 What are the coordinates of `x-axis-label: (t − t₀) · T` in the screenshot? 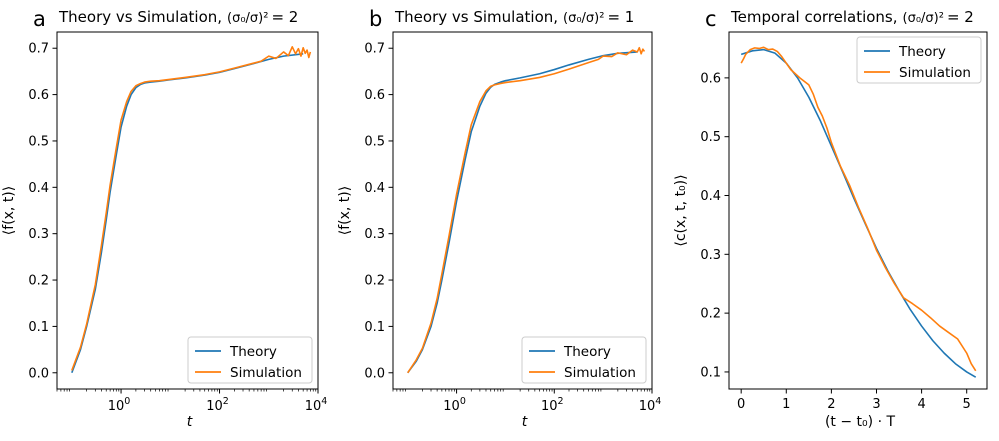 It's located at (860, 422).